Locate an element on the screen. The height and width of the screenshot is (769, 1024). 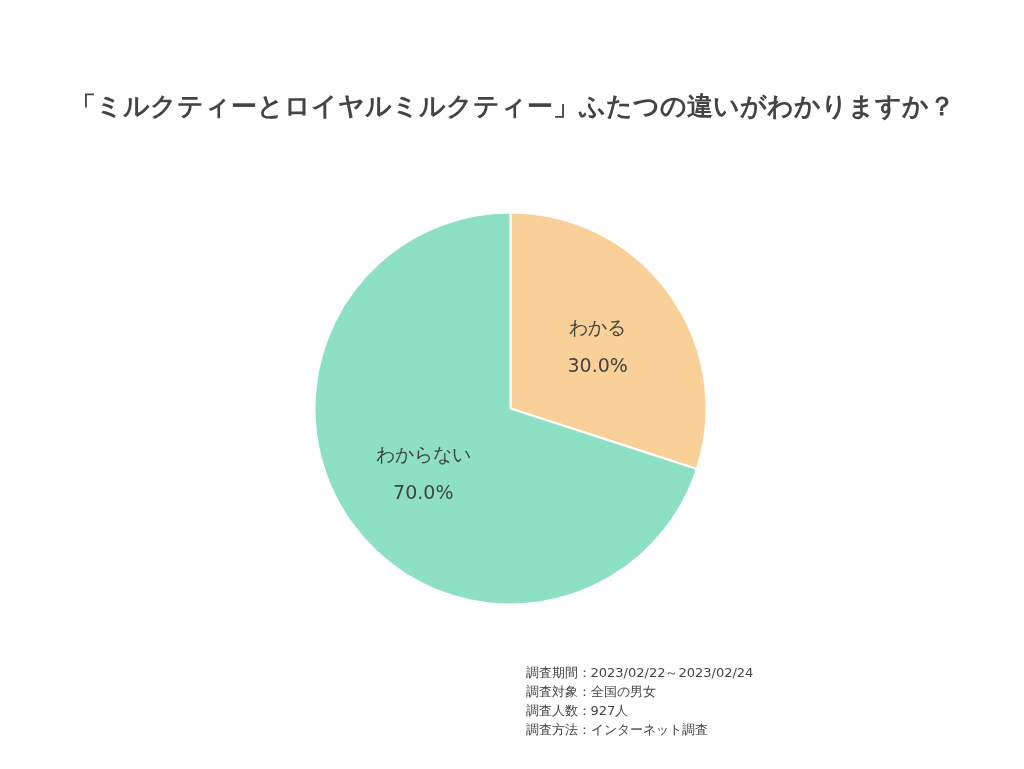
slice-label: わかる is located at coordinates (598, 327).